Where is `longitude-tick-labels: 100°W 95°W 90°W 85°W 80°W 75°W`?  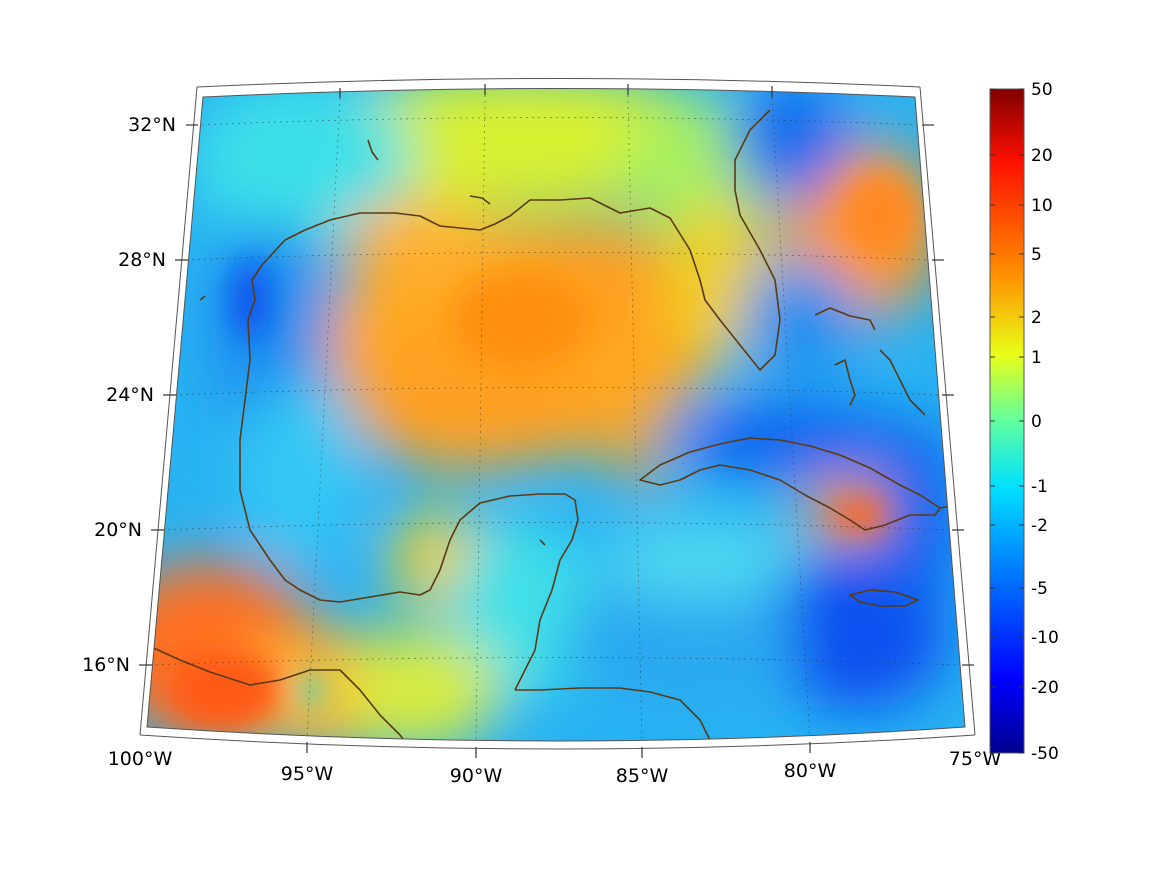 longitude-tick-labels: 100°W 95°W 90°W 85°W 80°W 75°W is located at coordinates (555, 767).